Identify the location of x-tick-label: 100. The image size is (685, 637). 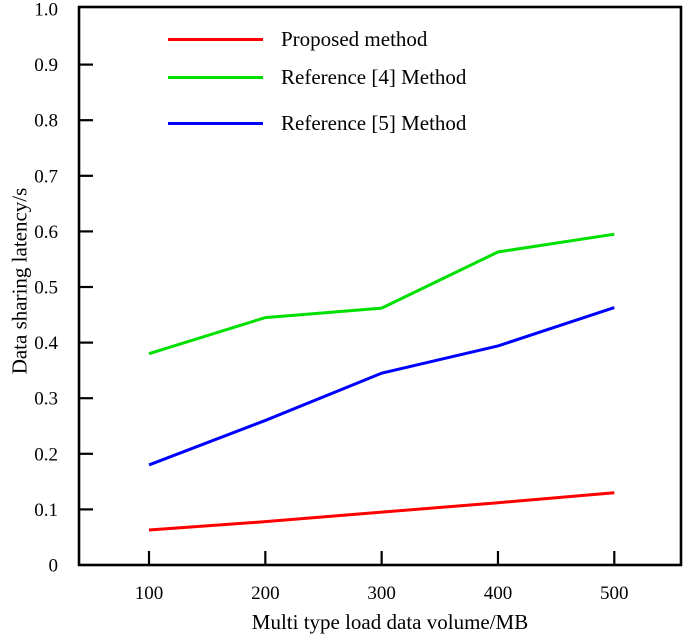
(149, 593).